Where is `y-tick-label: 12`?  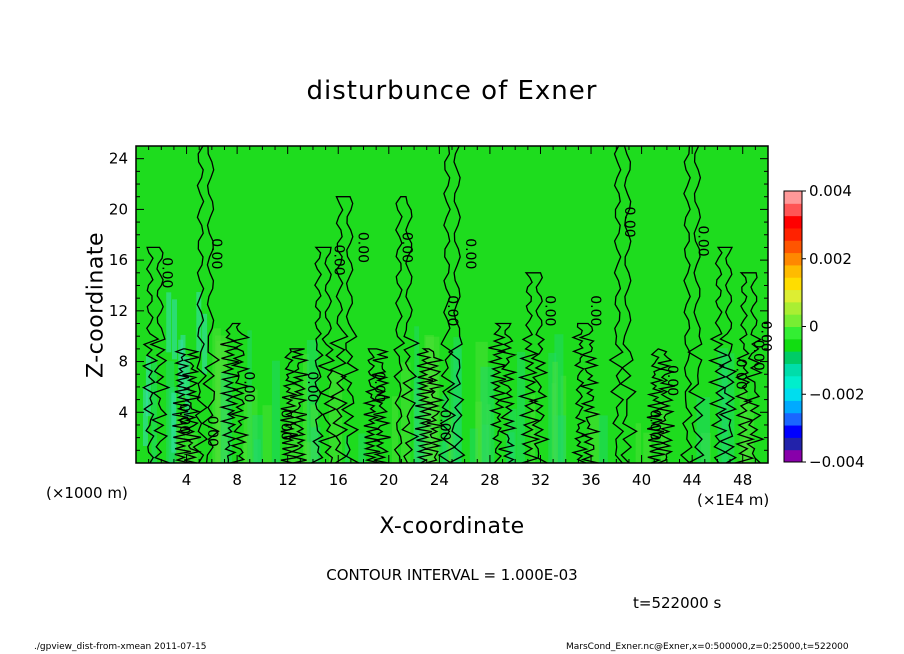 y-tick-label: 12 is located at coordinates (118, 311).